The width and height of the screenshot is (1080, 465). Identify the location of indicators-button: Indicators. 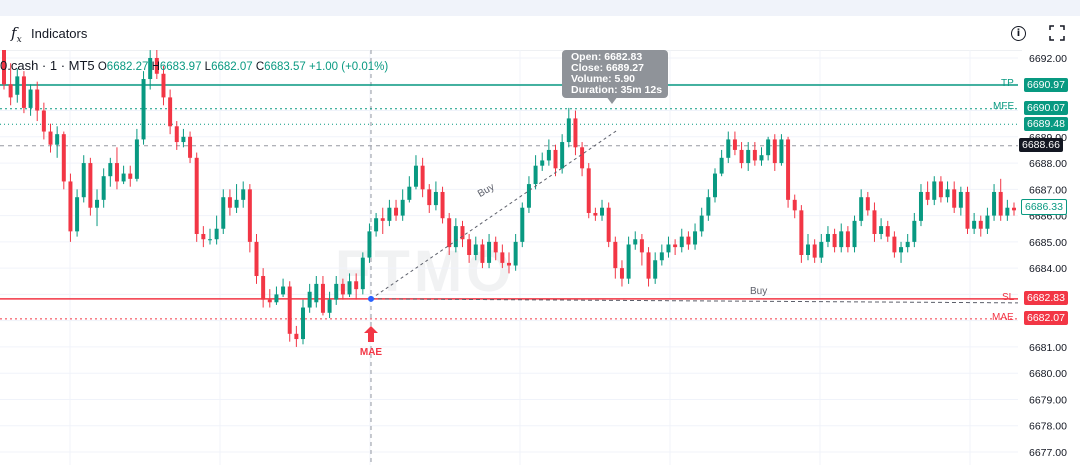
(59, 33).